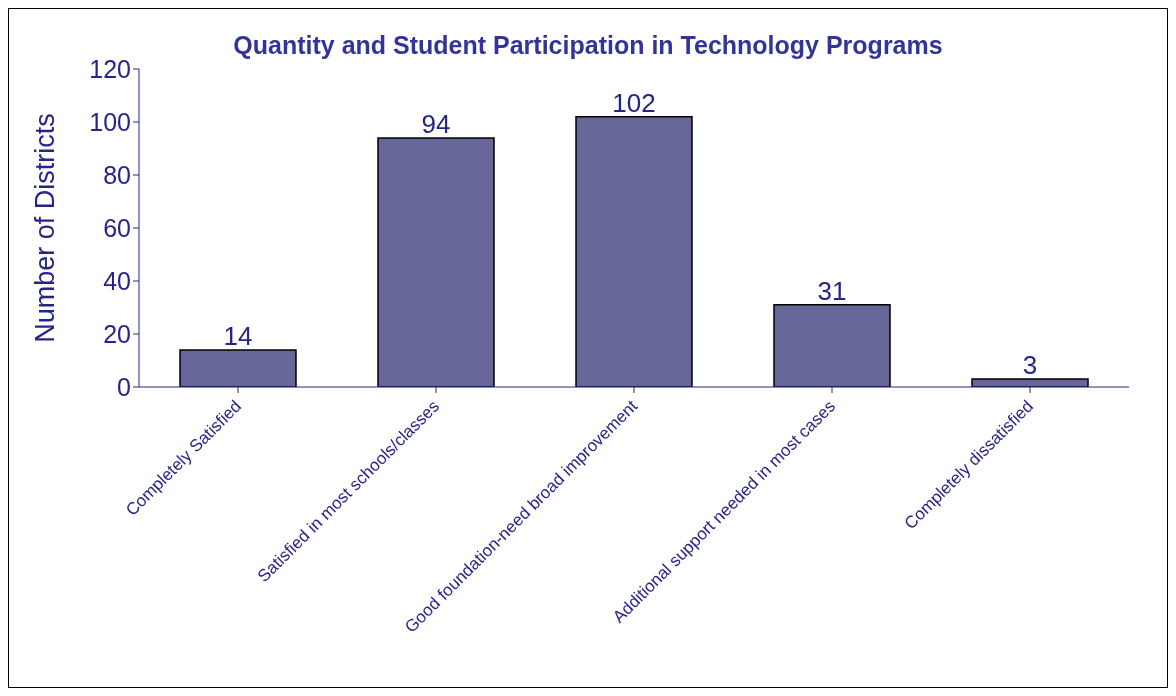 The width and height of the screenshot is (1176, 696). Describe the element at coordinates (44, 228) in the screenshot. I see `y-axis-title: Number of Districts` at that location.